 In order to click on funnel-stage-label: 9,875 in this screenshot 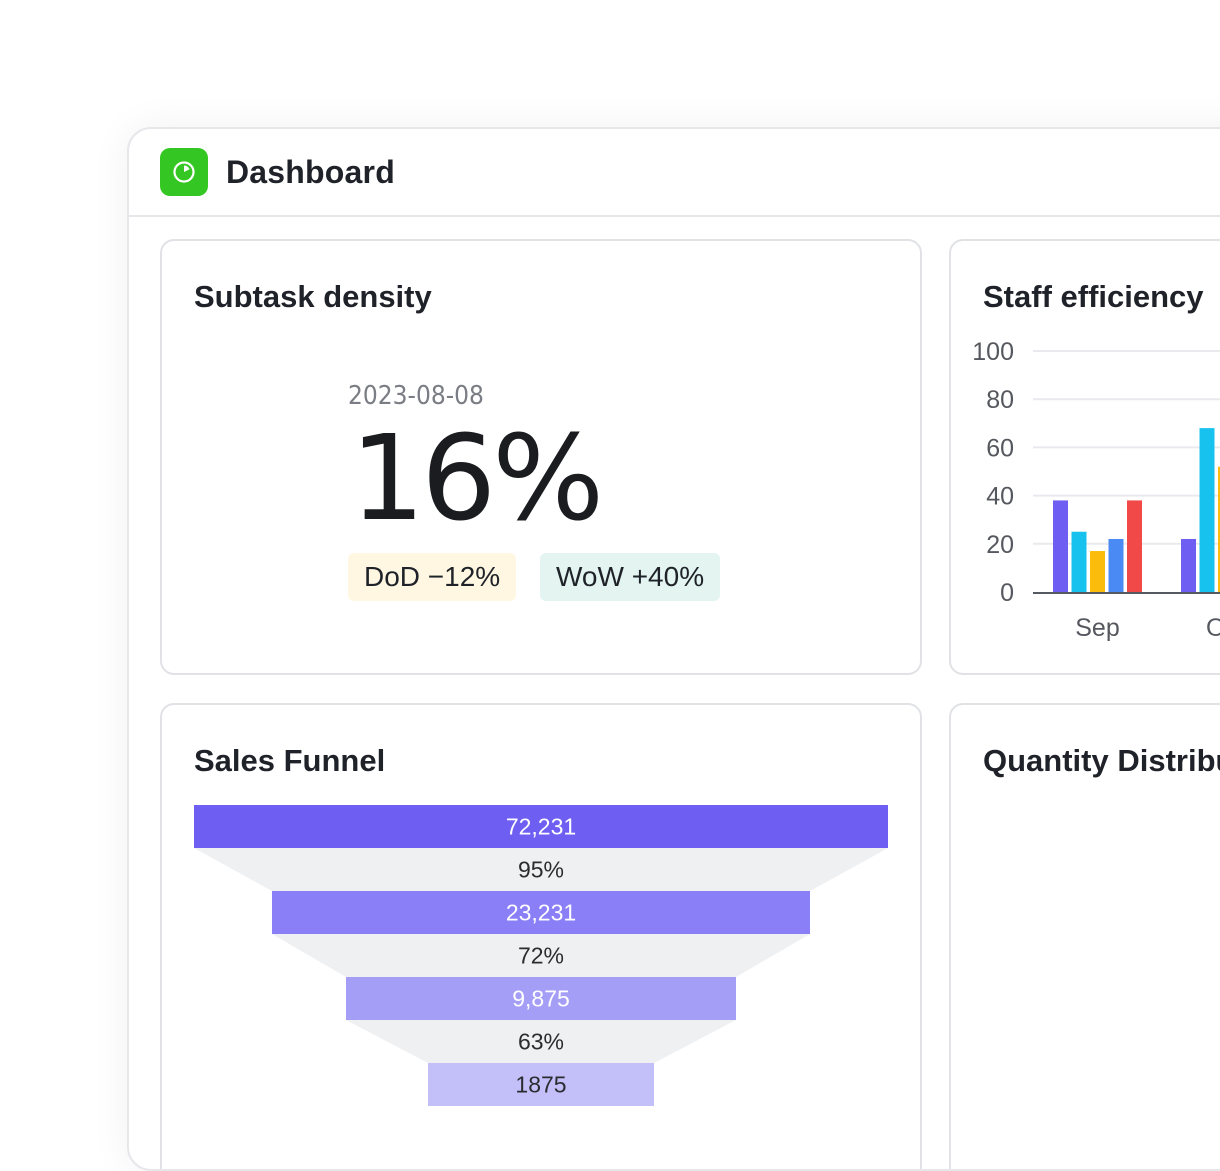, I will do `click(541, 999)`.